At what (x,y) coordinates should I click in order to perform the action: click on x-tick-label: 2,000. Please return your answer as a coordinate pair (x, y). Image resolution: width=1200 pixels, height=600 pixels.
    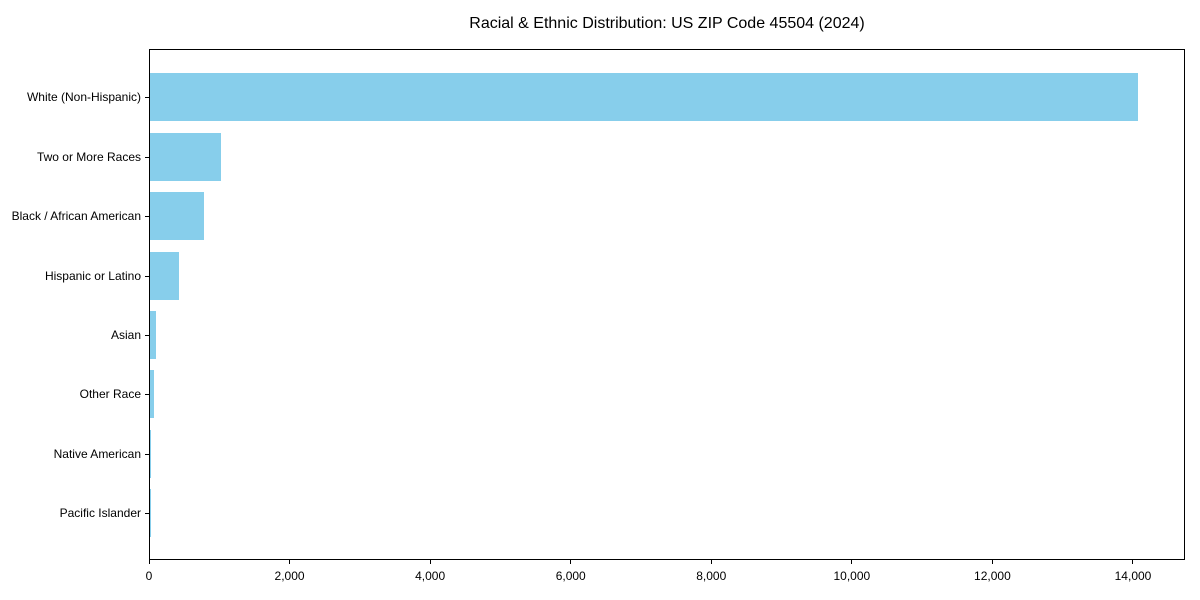
    Looking at the image, I should click on (289, 576).